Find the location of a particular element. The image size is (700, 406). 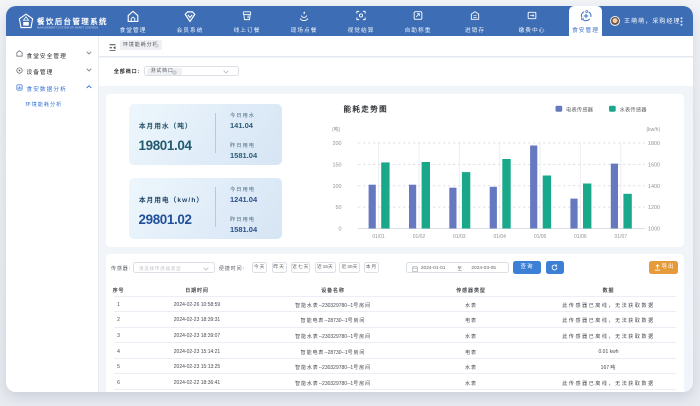

svg-text: 01/07 is located at coordinates (621, 237).